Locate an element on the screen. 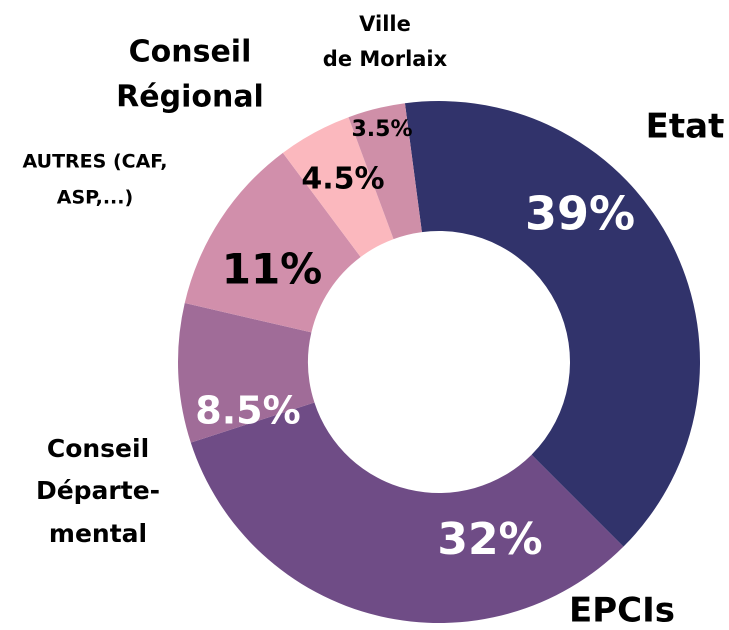 Image resolution: width=729 pixels, height=630 pixels. category-label: EPCIs is located at coordinates (622, 610).